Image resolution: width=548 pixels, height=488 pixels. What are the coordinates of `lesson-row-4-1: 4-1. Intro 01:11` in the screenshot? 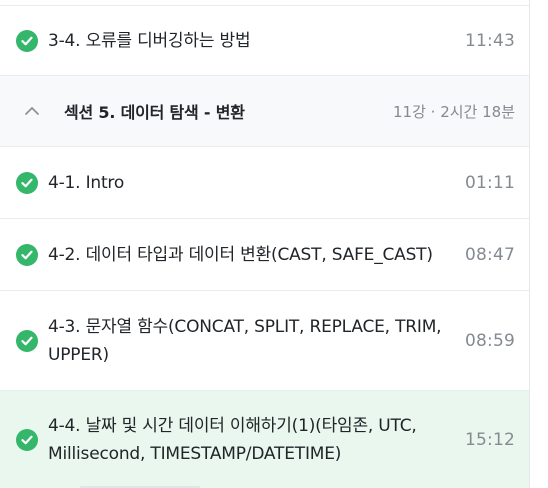 It's located at (264, 183).